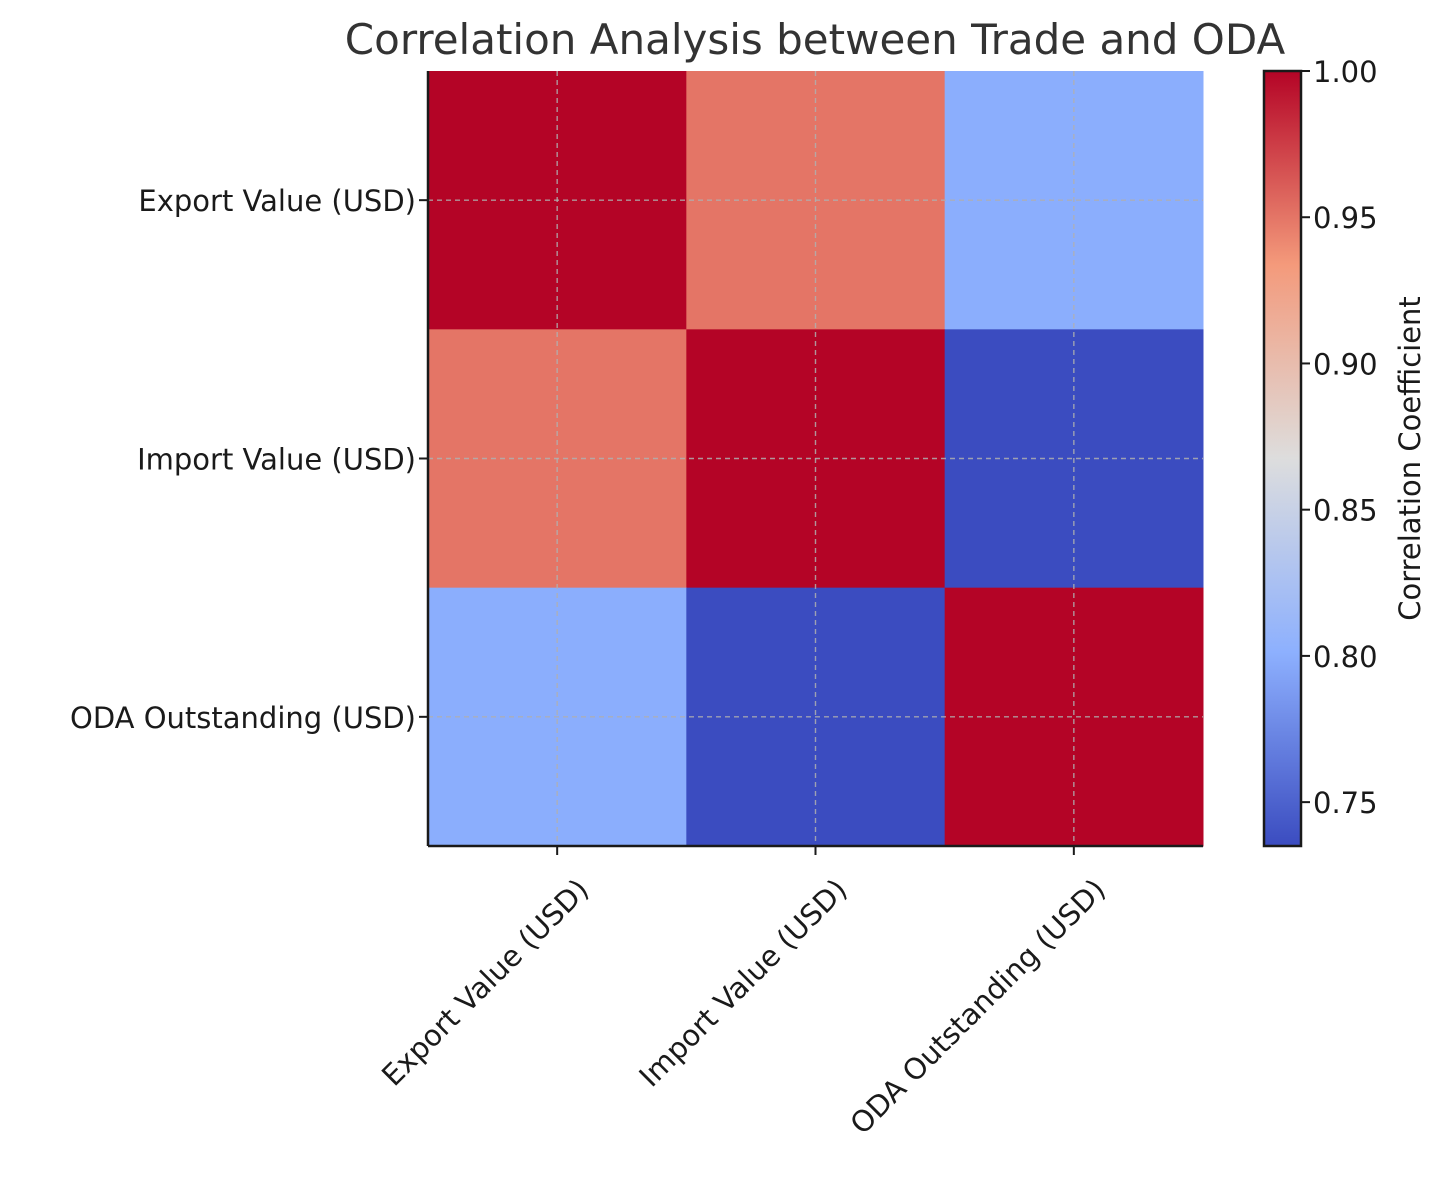 The width and height of the screenshot is (1449, 1184). I want to click on colorbar-tick-label: 0.85, so click(1345, 511).